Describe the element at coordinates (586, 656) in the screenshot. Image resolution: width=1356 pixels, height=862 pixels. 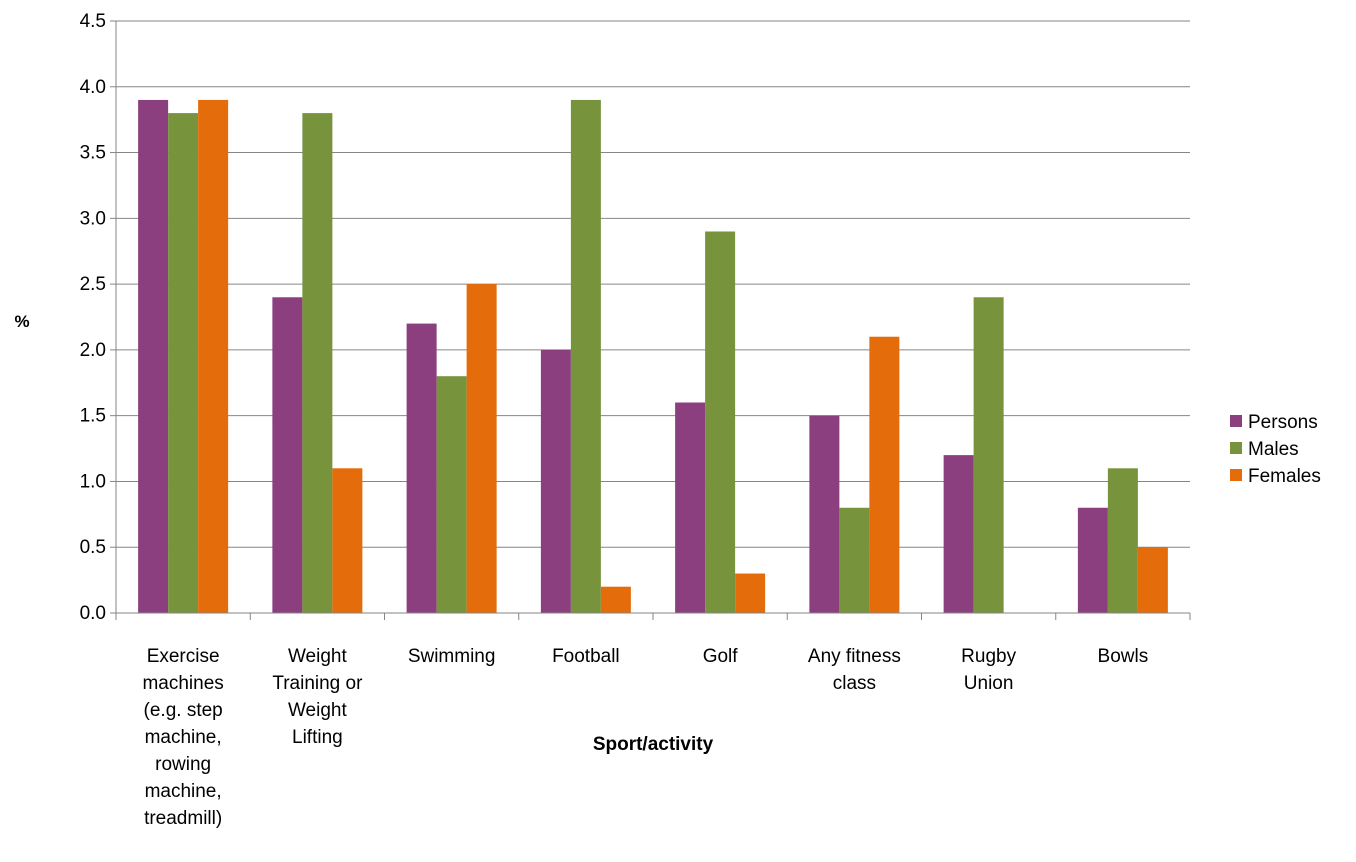
I see `x-tick-label: Football` at that location.